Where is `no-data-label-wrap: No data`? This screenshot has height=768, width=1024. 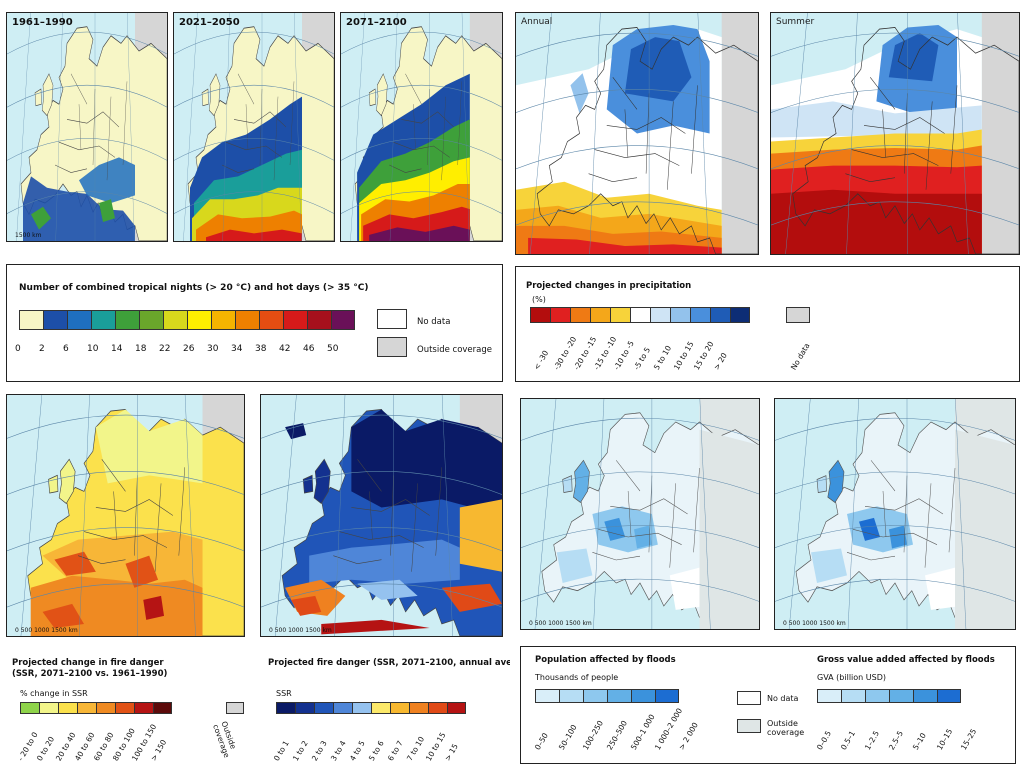
no-data-label-wrap: No data is located at coordinates (803, 358).